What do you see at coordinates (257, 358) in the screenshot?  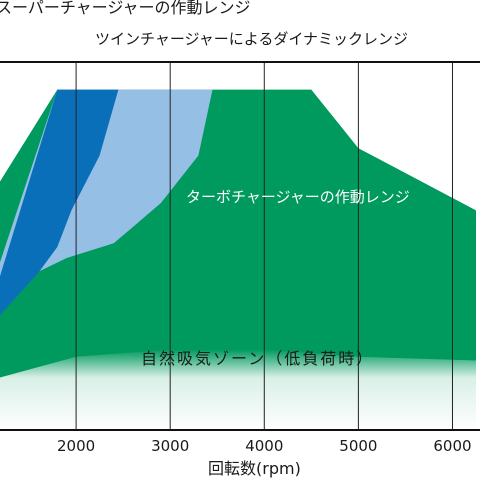 I see `natural-aspiration-label: 自然吸気ゾーン（低負荷時）` at bounding box center [257, 358].